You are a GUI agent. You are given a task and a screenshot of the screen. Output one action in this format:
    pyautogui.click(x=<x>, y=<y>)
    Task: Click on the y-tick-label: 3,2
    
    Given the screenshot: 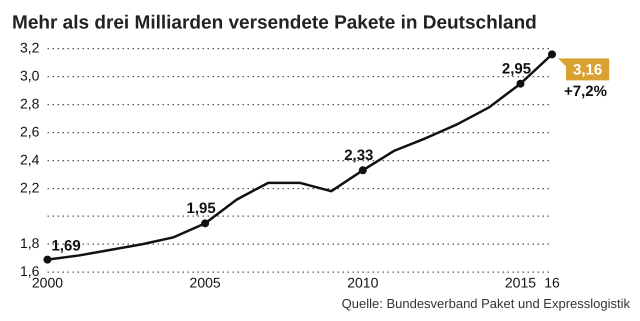 What is the action you would take?
    pyautogui.click(x=30, y=48)
    